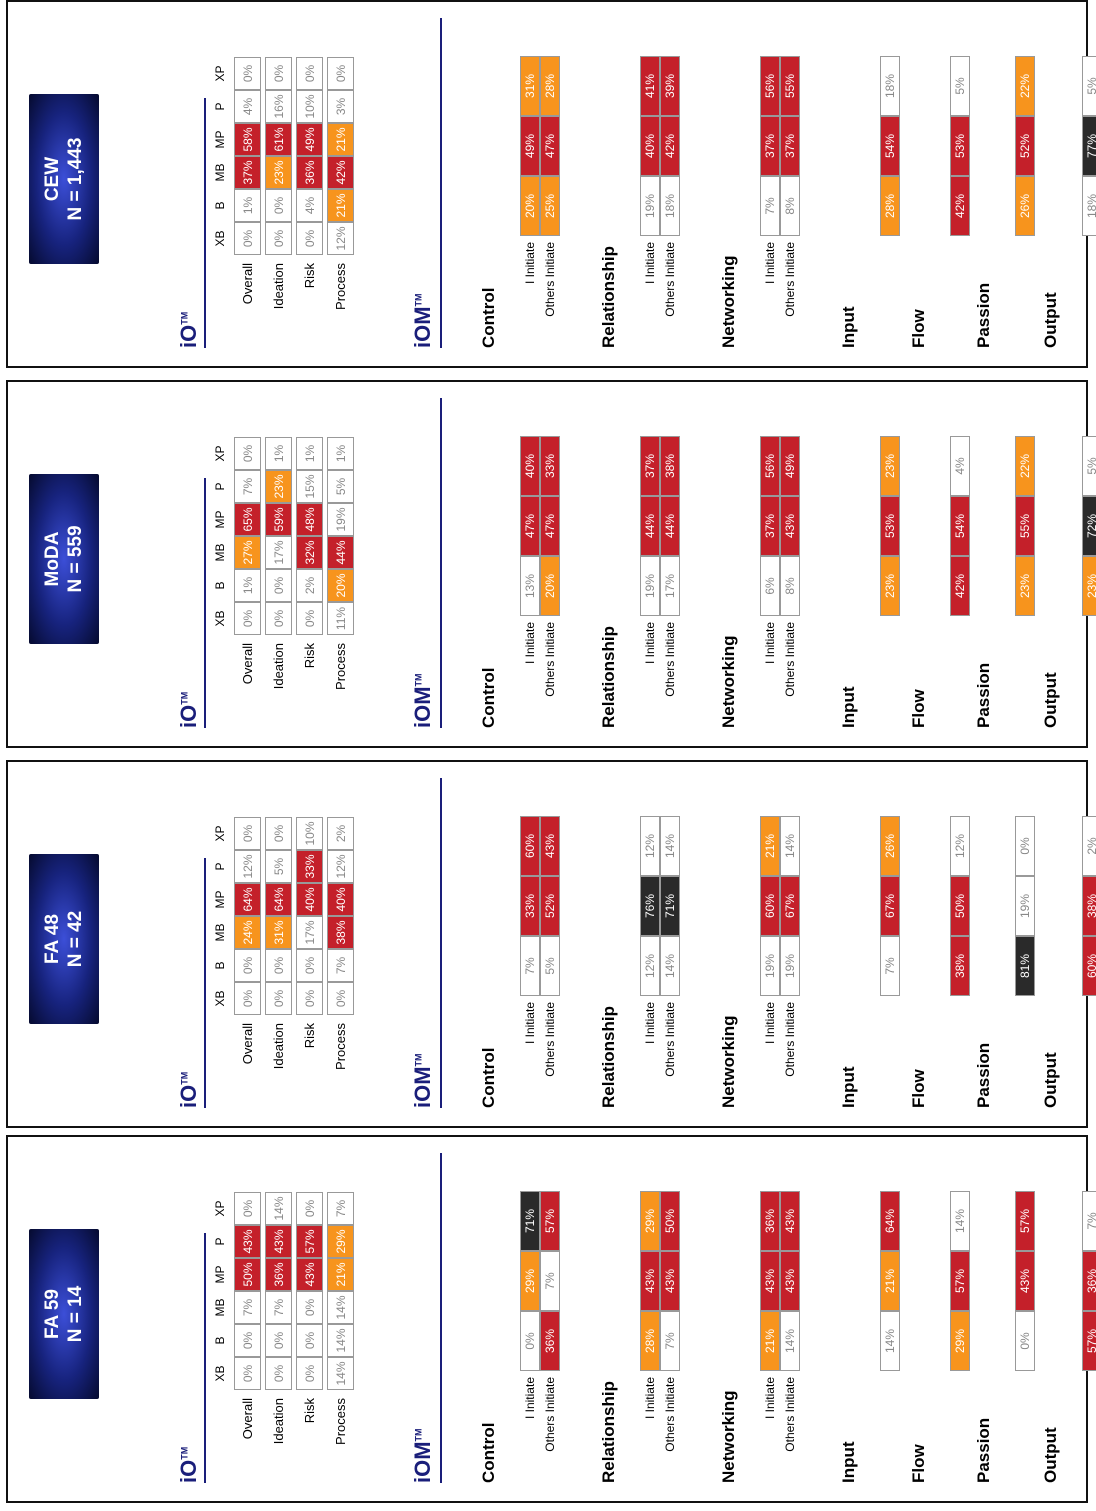 Image resolution: width=1096 pixels, height=1511 pixels. What do you see at coordinates (64, 179) in the screenshot?
I see `group-badge: CEW N = 1,443` at bounding box center [64, 179].